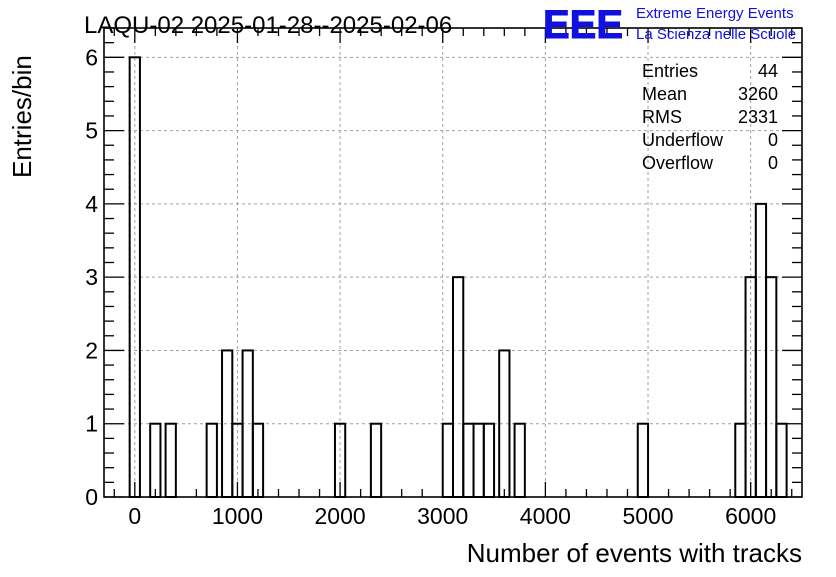  Describe the element at coordinates (268, 25) in the screenshot. I see `chart-title: LAQU-02 2025-01-28--2025-02-06` at that location.